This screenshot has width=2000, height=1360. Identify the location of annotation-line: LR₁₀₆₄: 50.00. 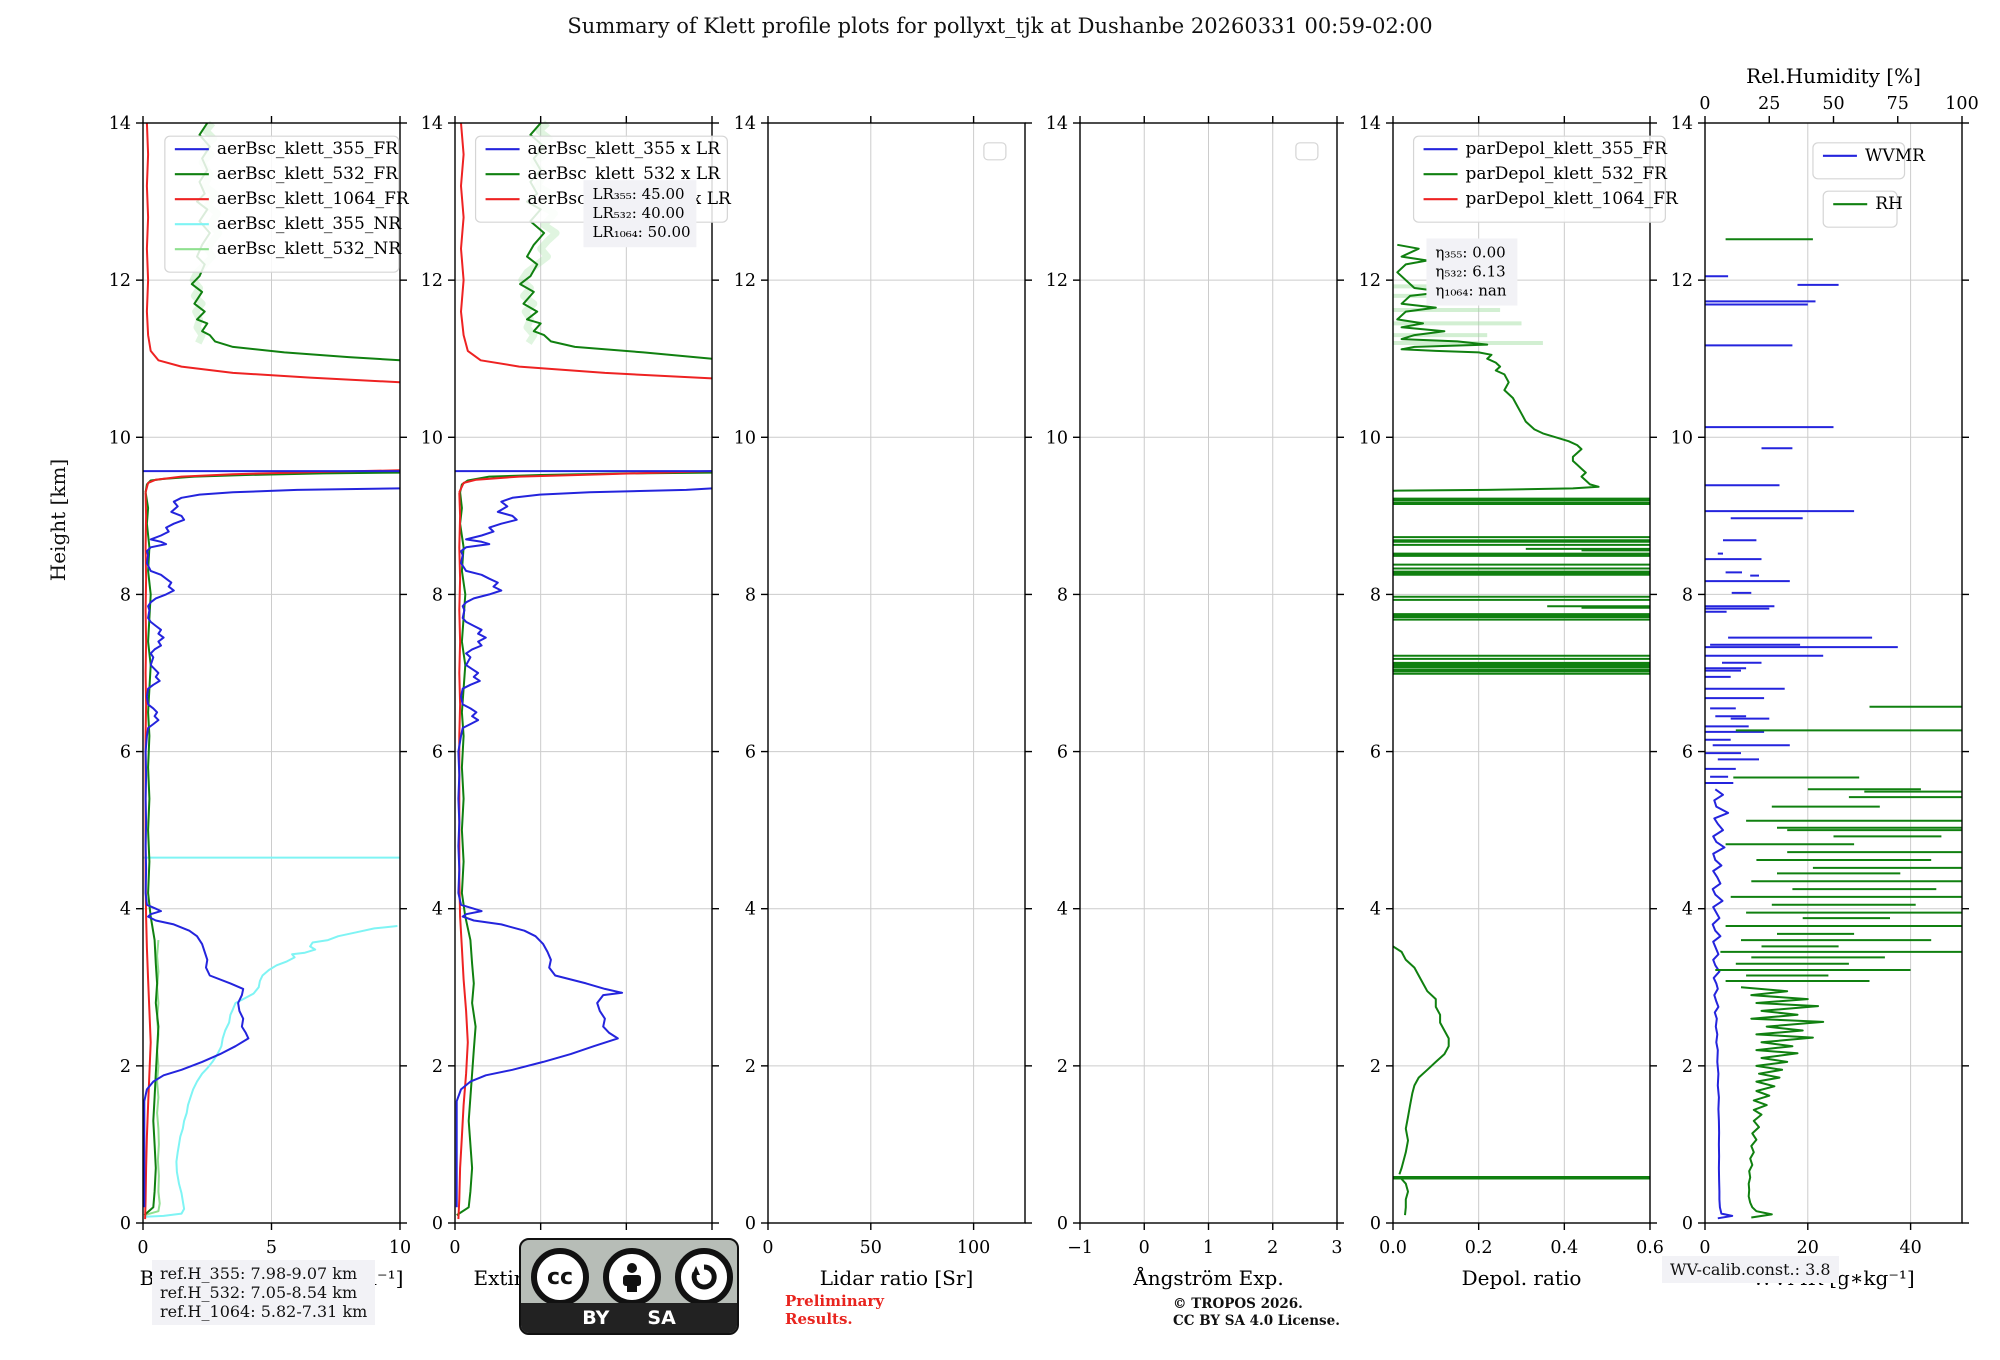
(642, 232).